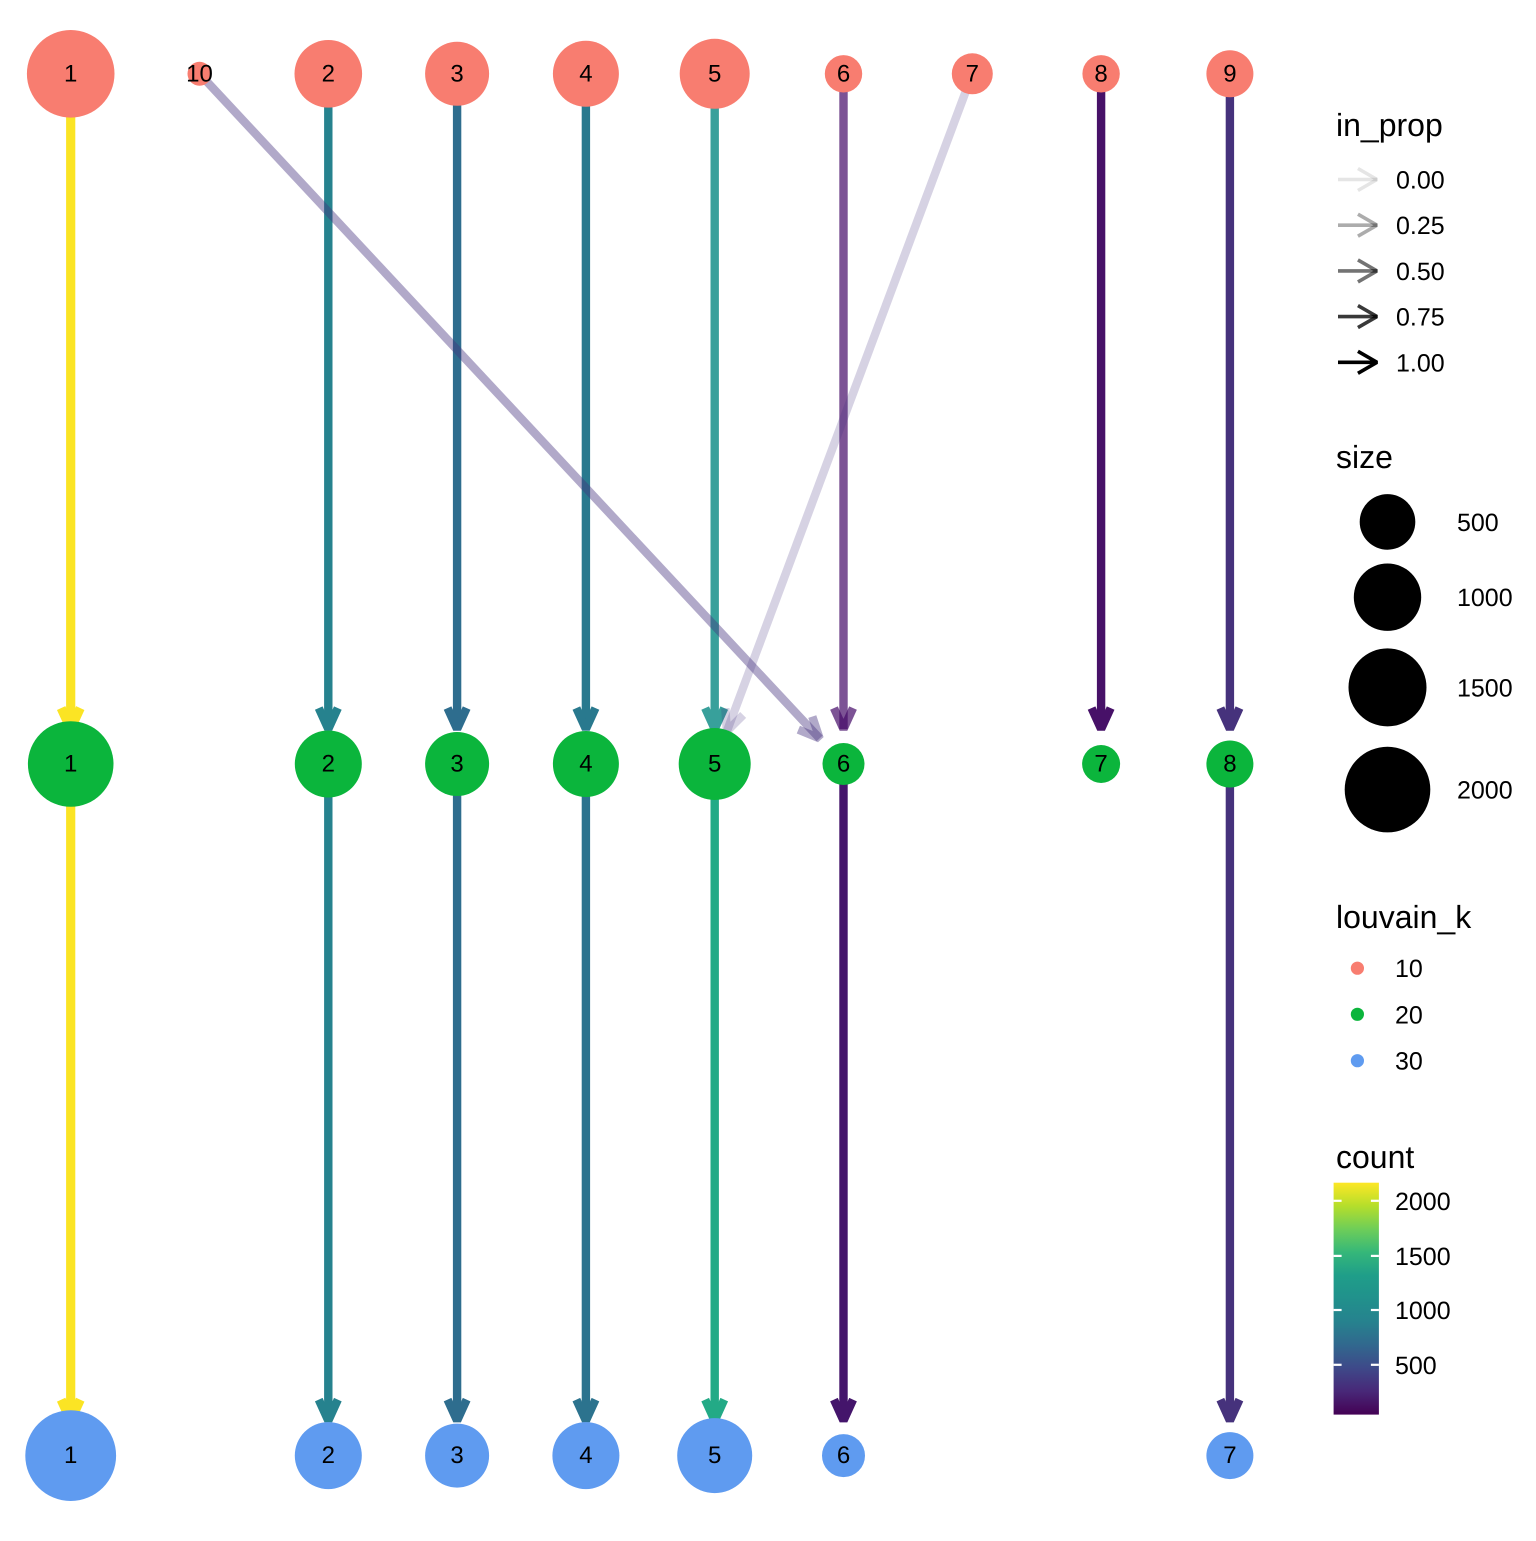 This screenshot has height=1541, width=1536. Describe the element at coordinates (1364, 457) in the screenshot. I see `svg-text: size` at that location.